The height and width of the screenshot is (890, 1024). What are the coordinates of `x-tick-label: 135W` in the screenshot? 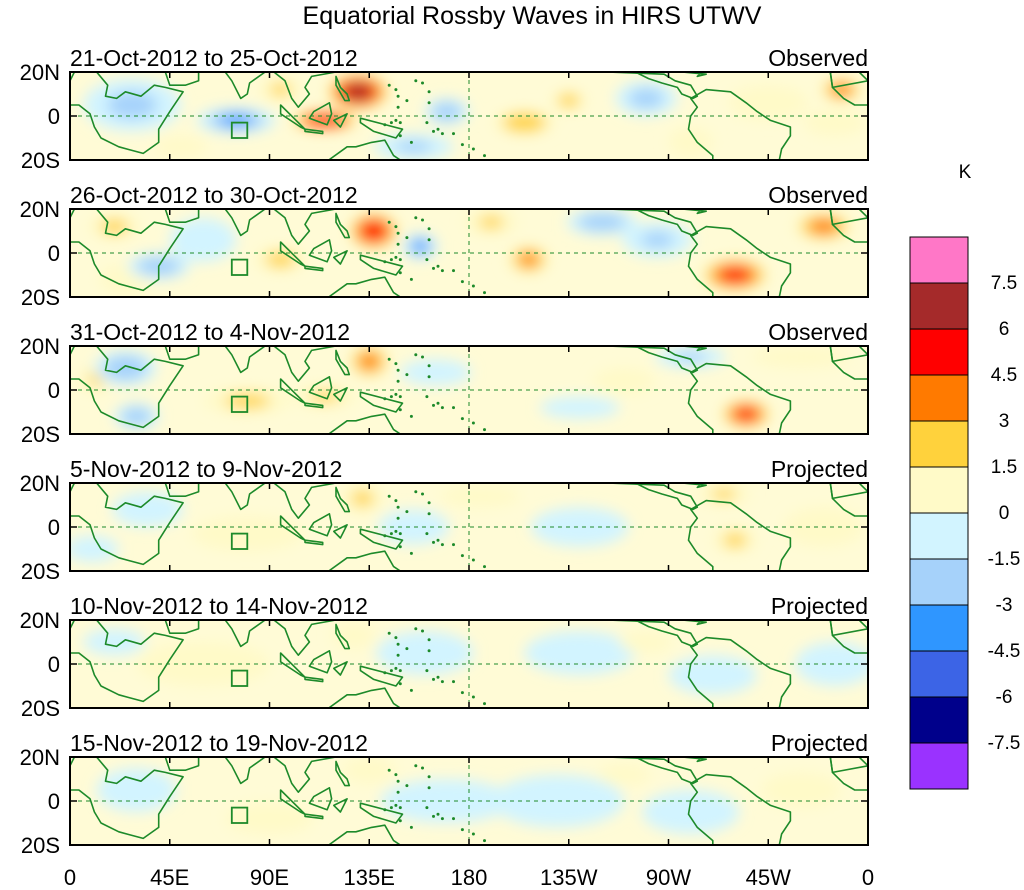 It's located at (569, 877).